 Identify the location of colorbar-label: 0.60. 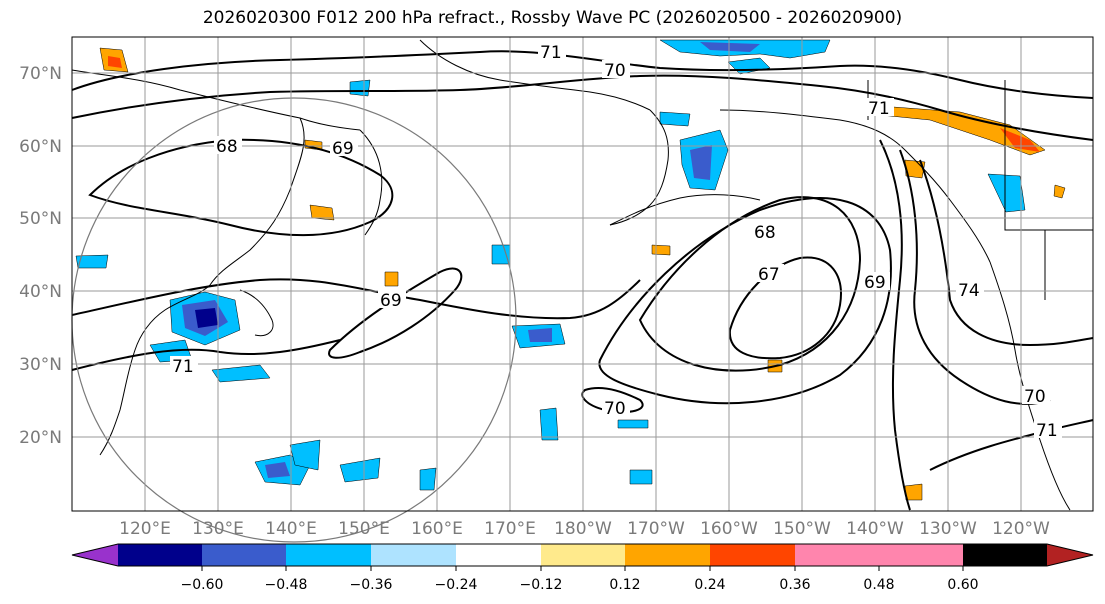
(962, 585).